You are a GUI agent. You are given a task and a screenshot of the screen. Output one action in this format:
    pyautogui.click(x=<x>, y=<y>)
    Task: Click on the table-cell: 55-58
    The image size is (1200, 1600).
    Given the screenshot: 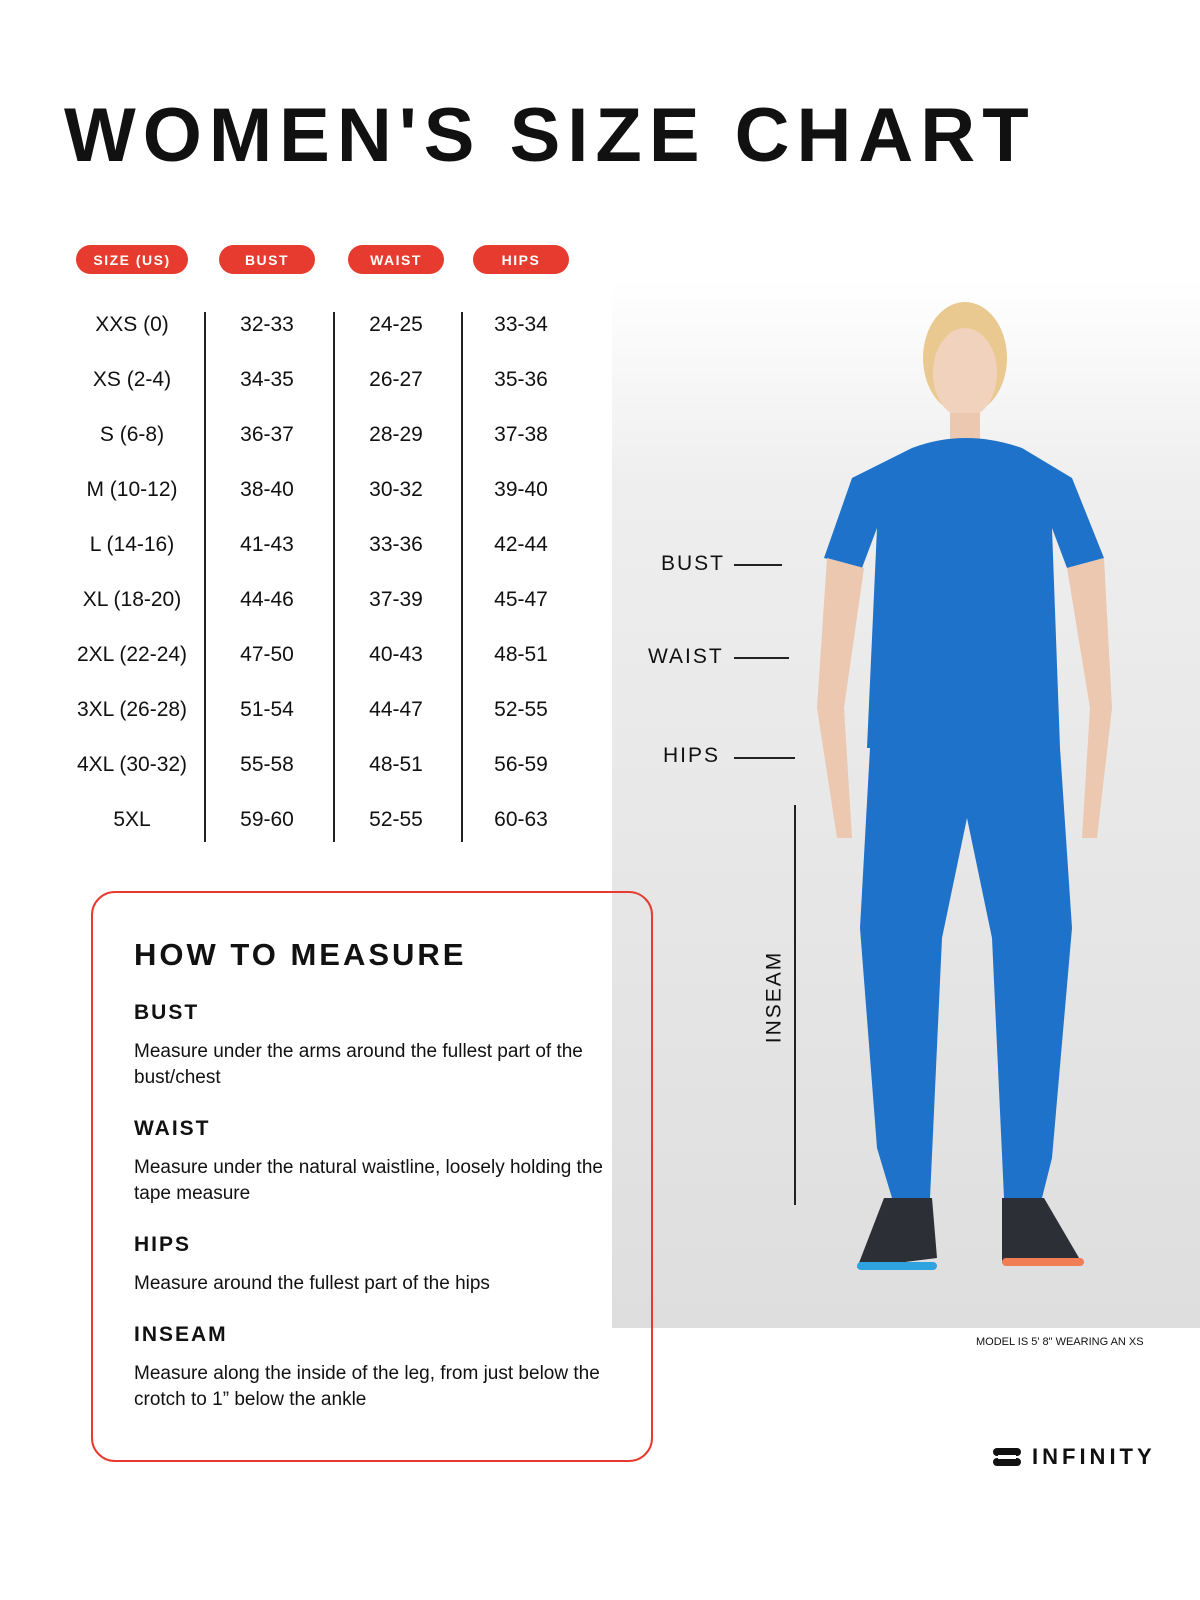 What is the action you would take?
    pyautogui.click(x=267, y=764)
    